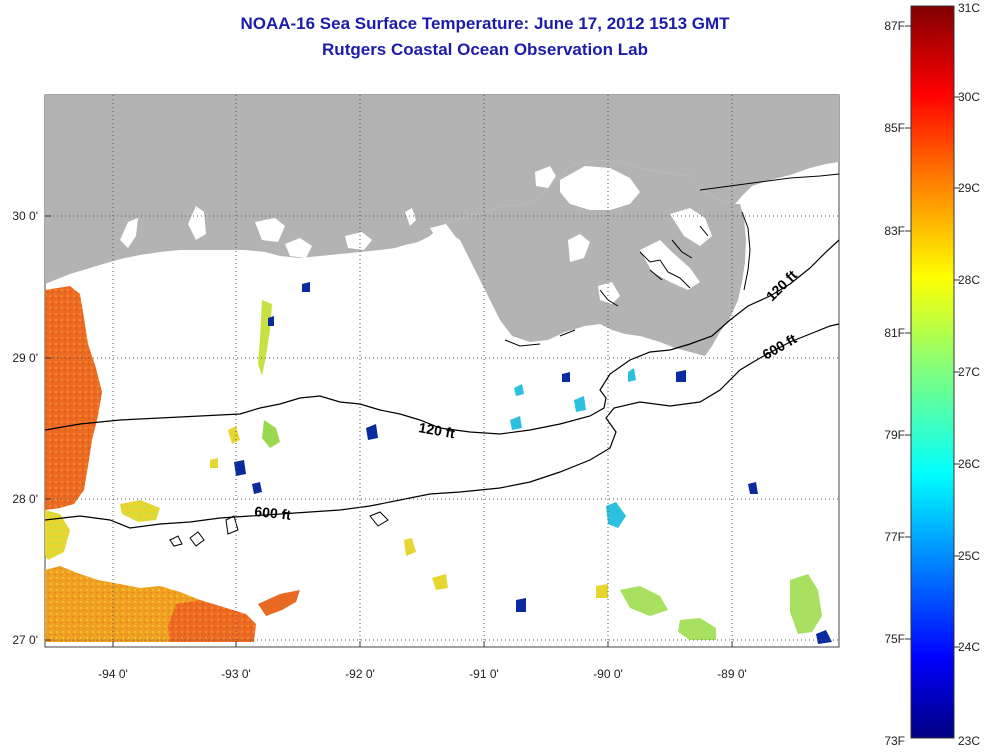 The image size is (992, 754). Describe the element at coordinates (969, 647) in the screenshot. I see `colorbar-c-label: 24C` at that location.